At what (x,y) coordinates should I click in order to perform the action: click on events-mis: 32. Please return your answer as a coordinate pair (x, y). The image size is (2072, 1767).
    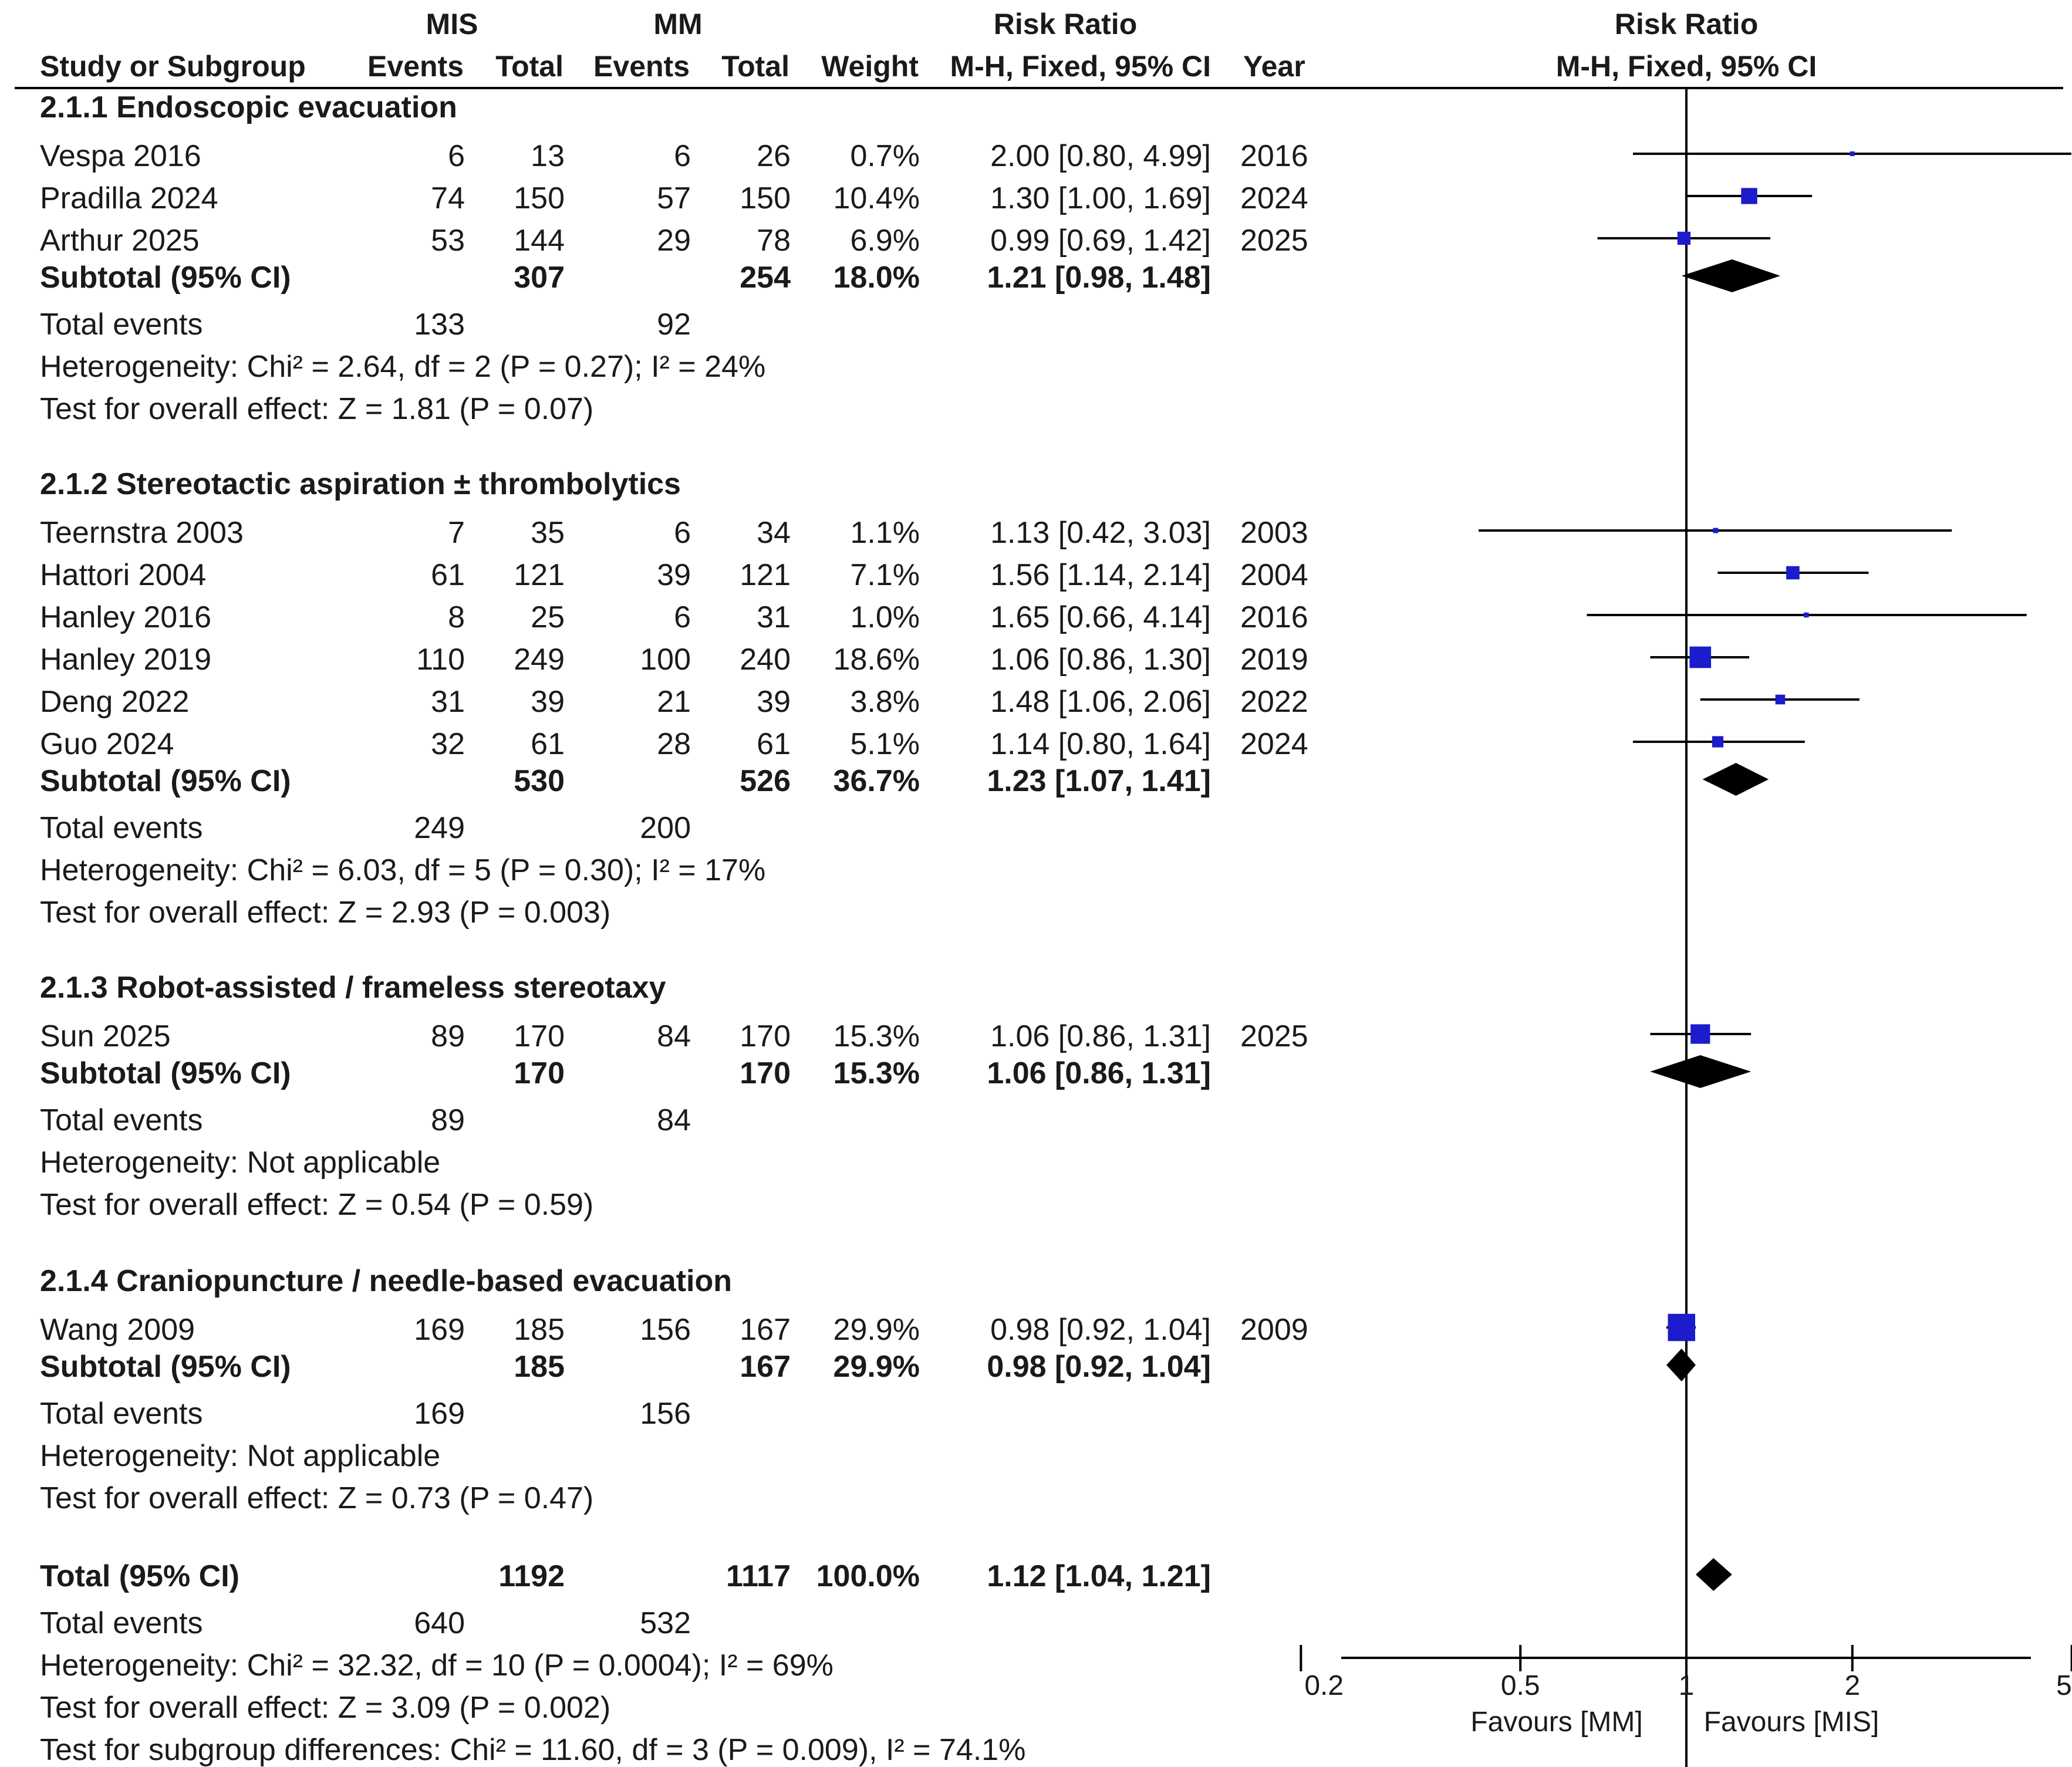
    Looking at the image, I should click on (448, 744).